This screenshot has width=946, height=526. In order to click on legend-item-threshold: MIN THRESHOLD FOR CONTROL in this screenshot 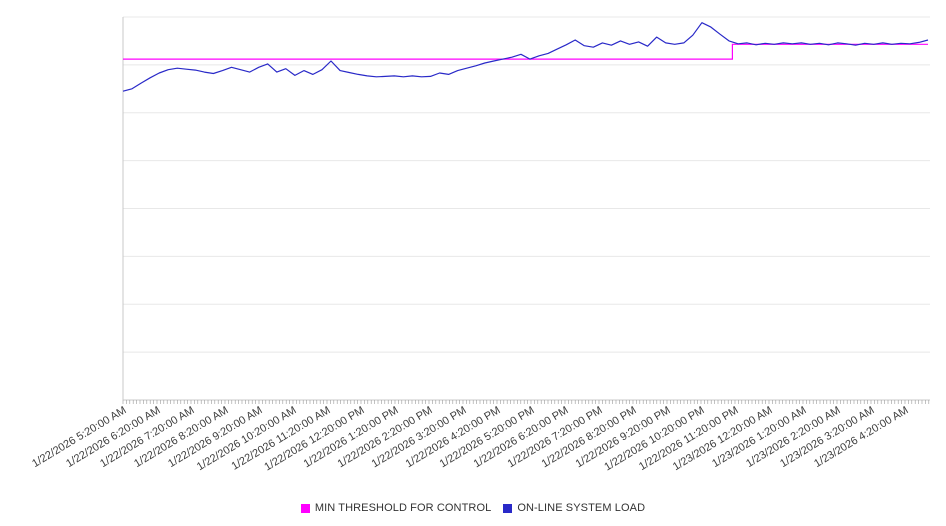, I will do `click(396, 508)`.